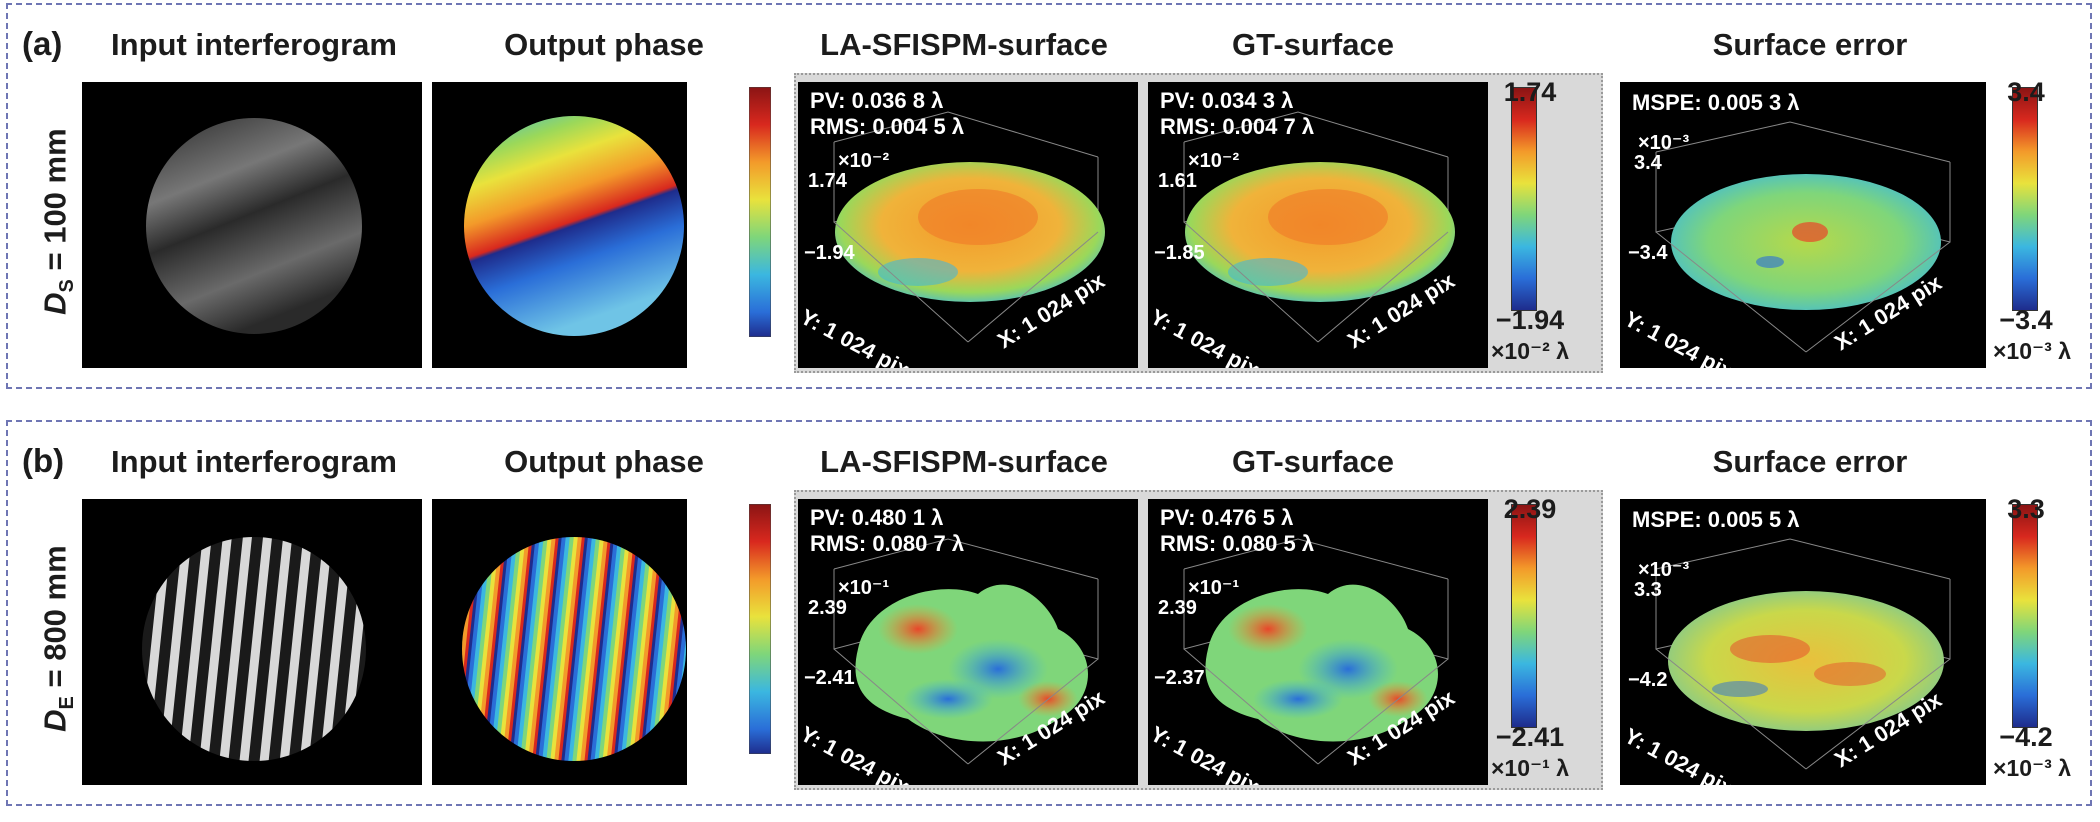 Image resolution: width=2100 pixels, height=822 pixels. I want to click on surface-colorbar-max: 2.39, so click(1530, 509).